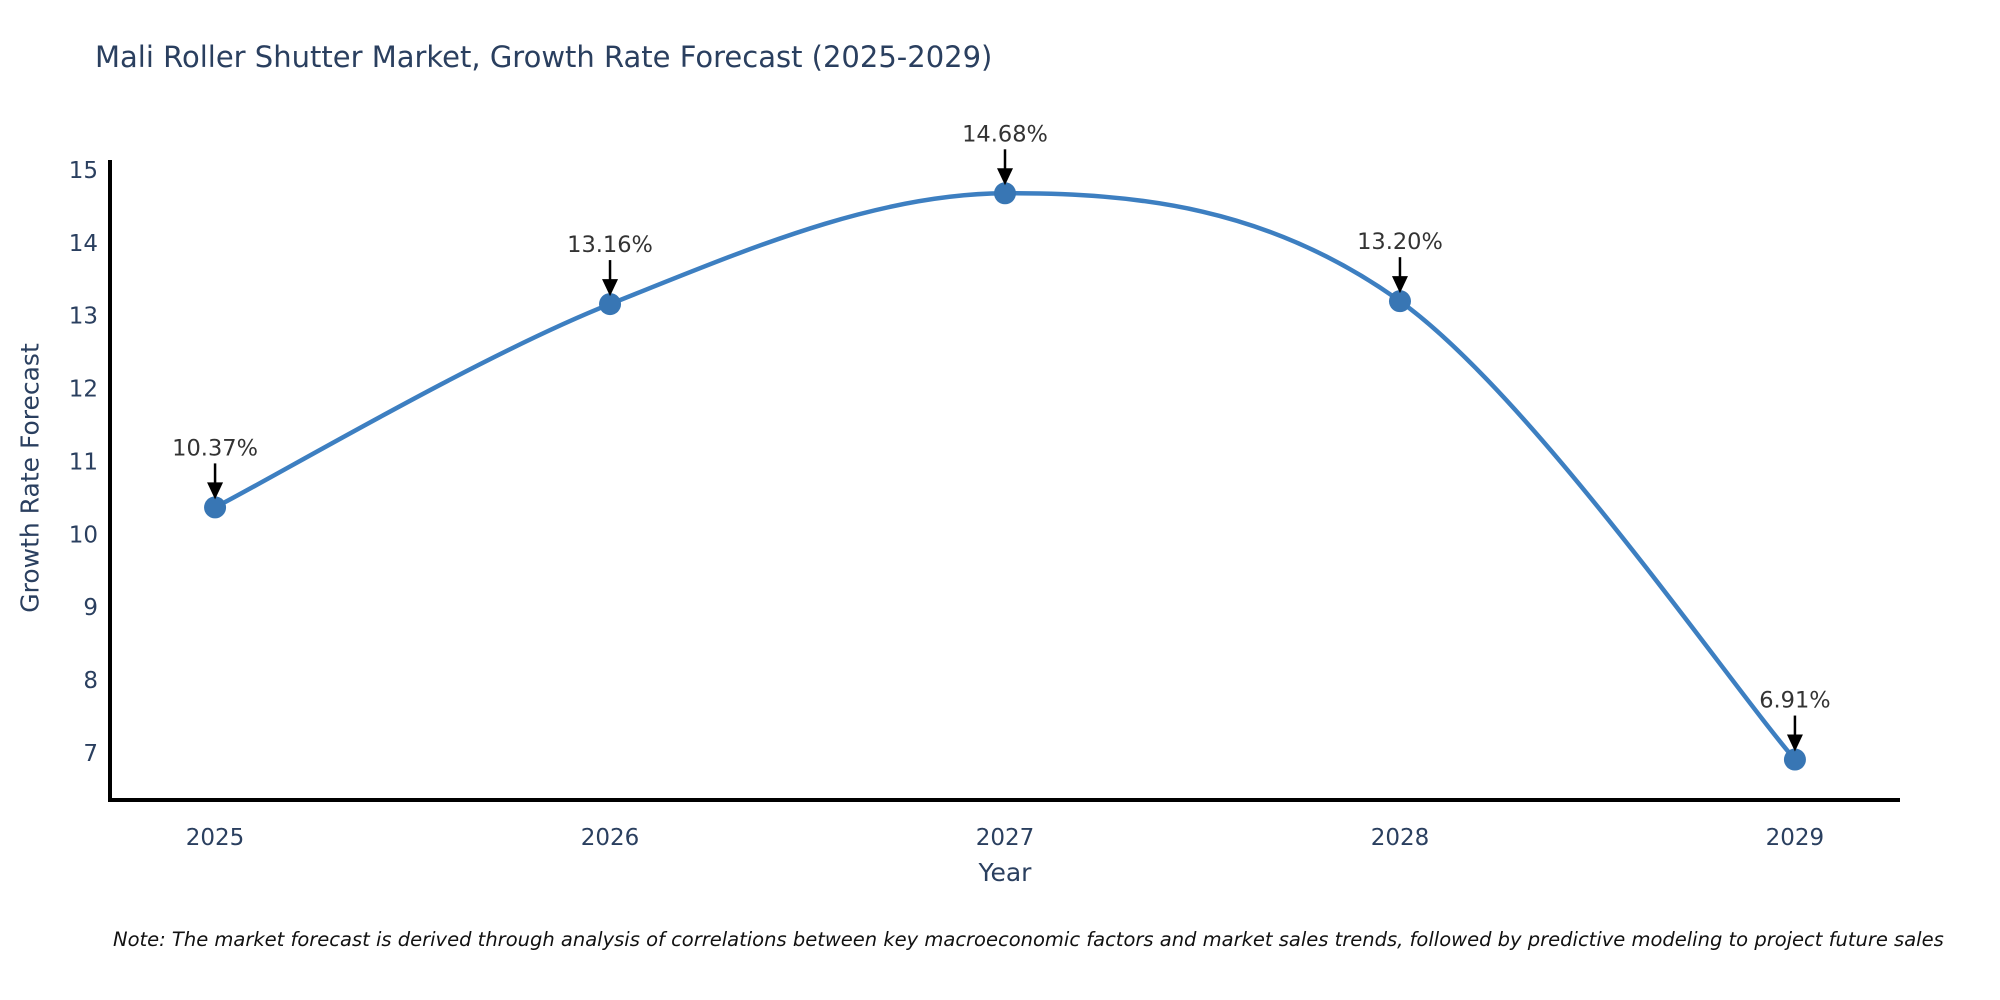  I want to click on data-point-label: 14.68%, so click(1005, 134).